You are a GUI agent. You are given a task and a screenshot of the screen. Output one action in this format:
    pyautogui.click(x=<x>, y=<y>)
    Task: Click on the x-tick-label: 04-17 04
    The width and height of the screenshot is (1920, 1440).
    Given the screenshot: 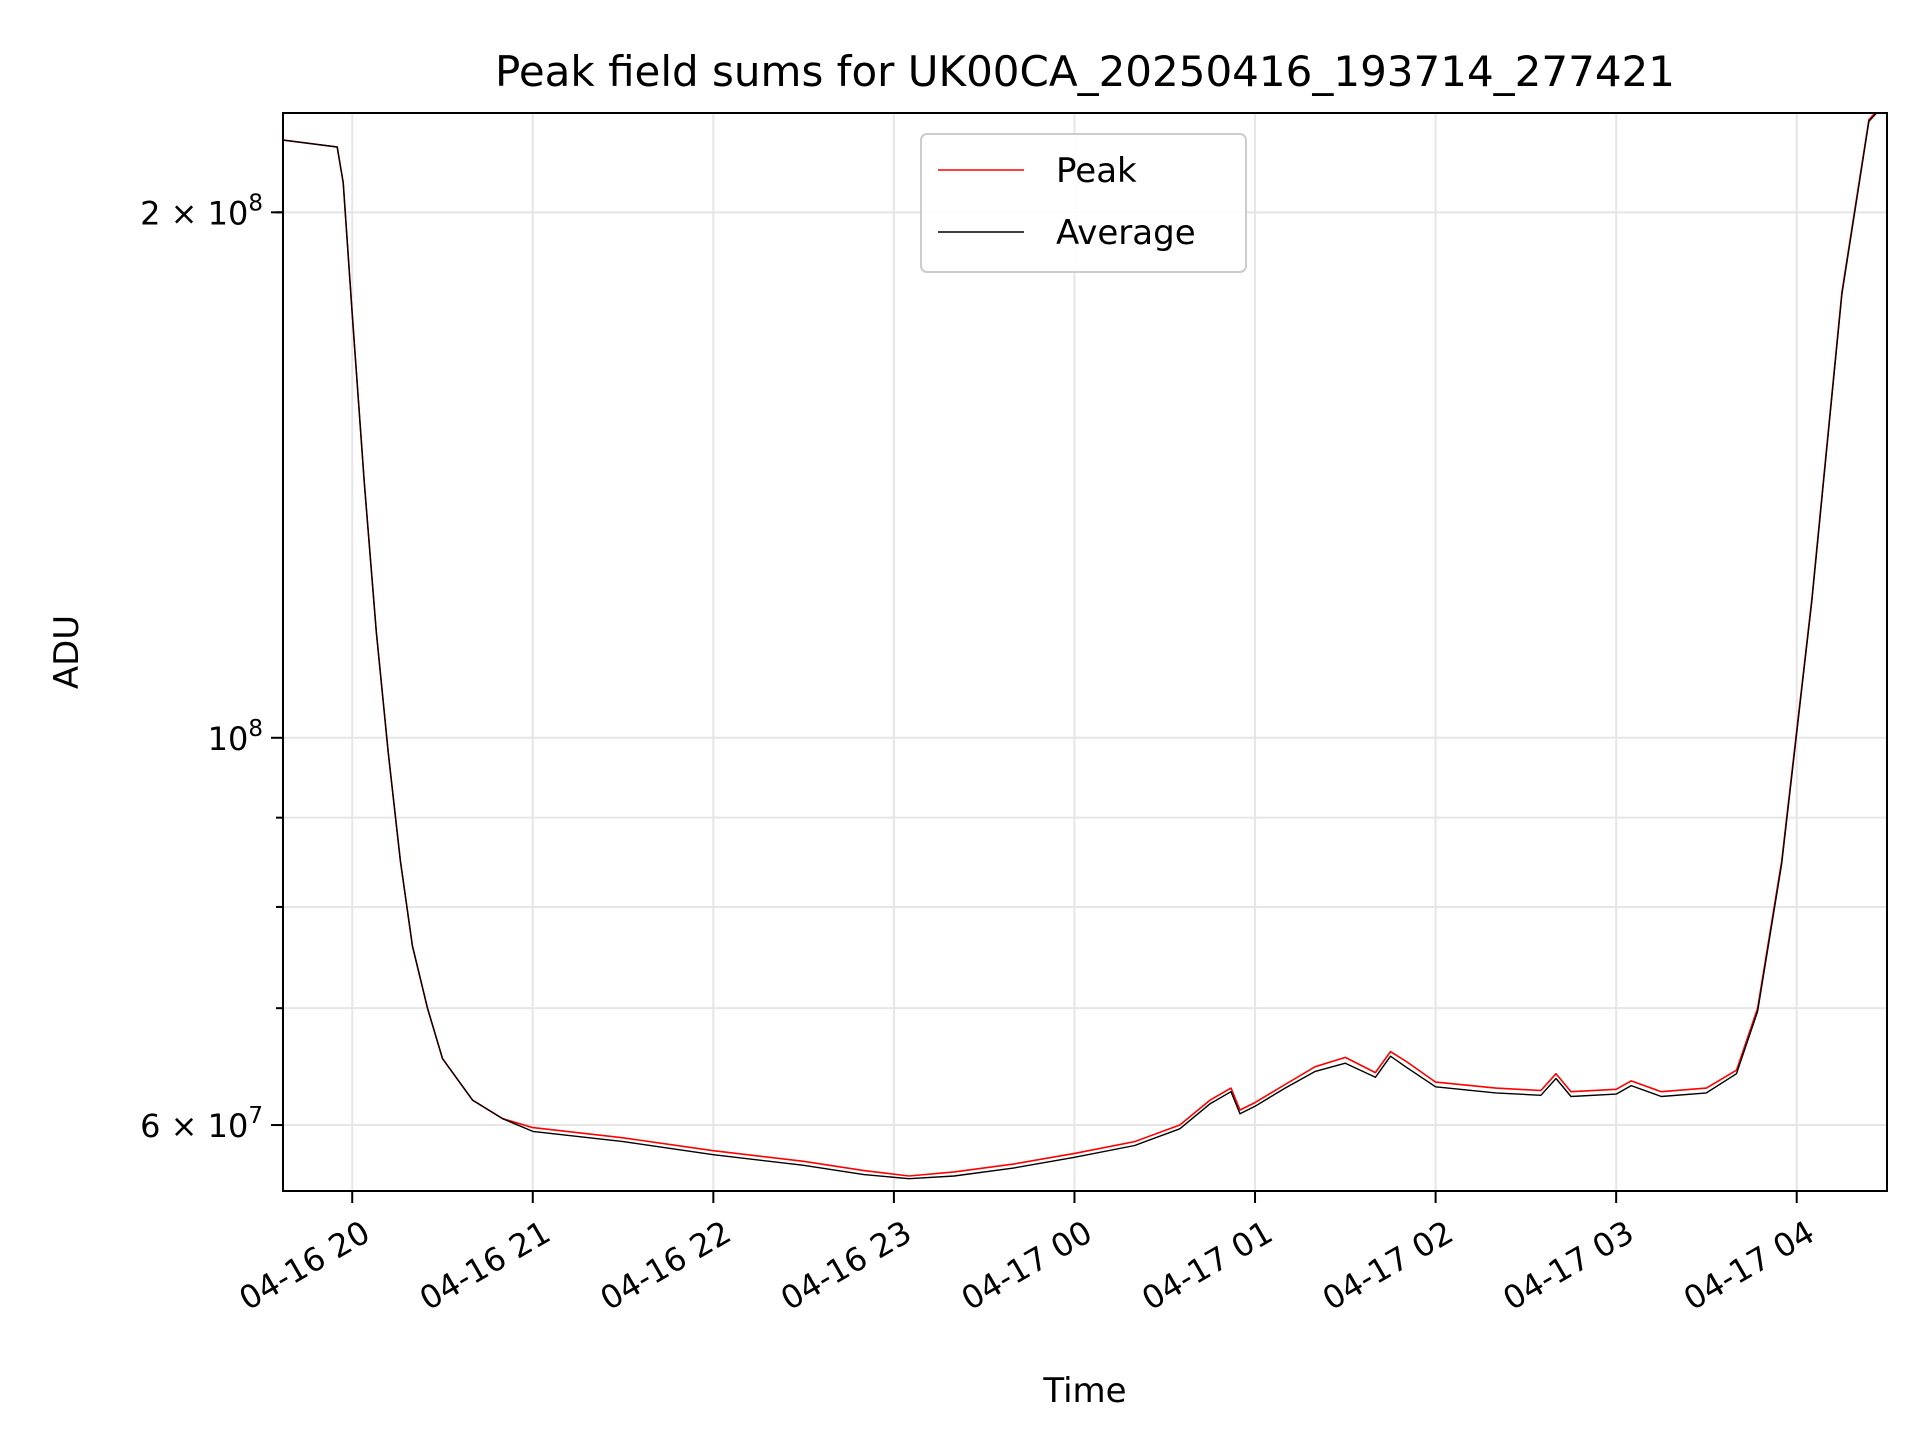 What is the action you would take?
    pyautogui.click(x=1749, y=1265)
    